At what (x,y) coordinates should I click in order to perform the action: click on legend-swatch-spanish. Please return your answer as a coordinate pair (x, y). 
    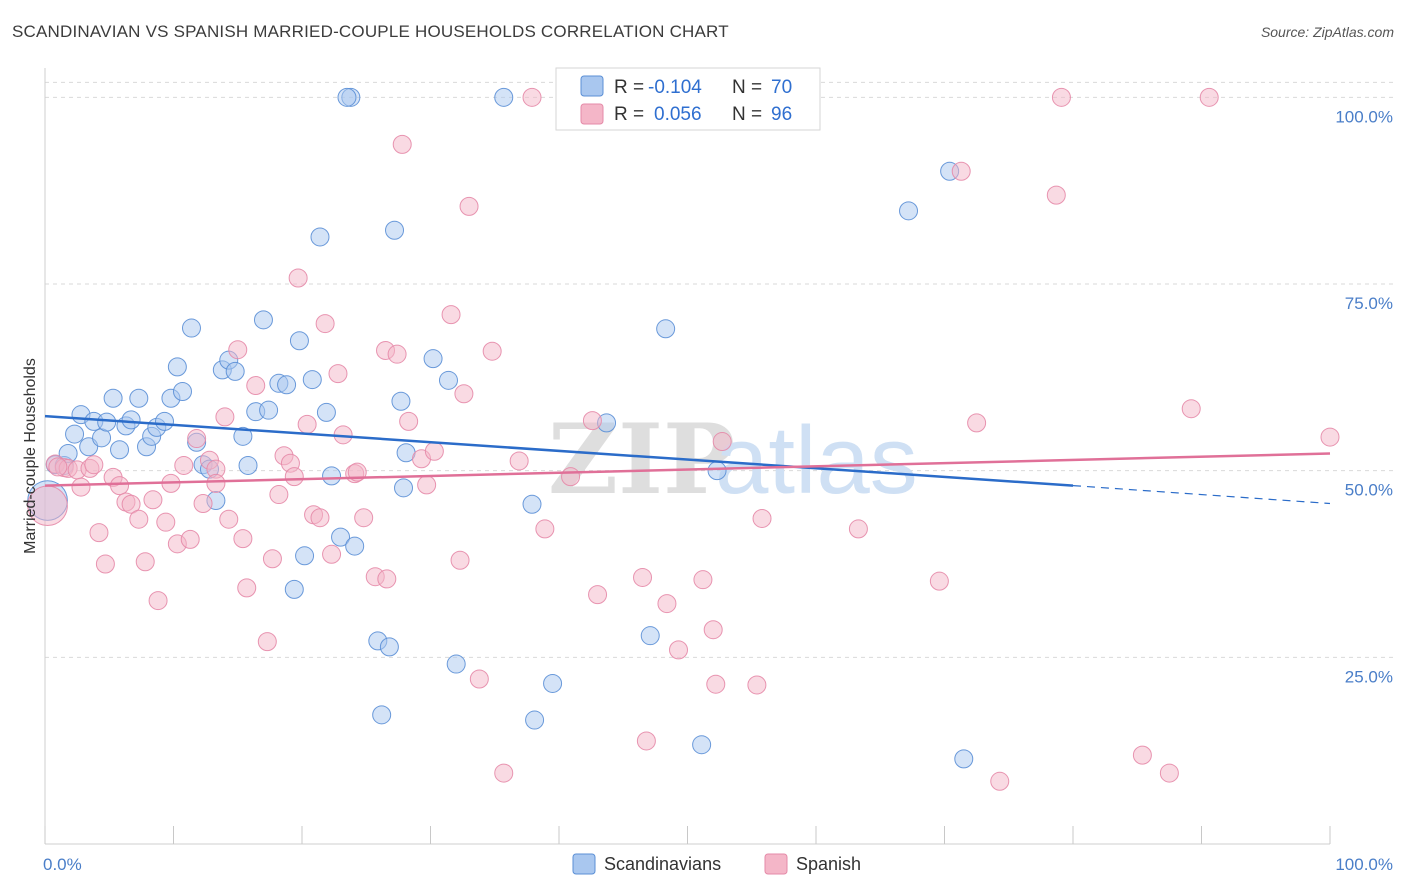
    Looking at the image, I should click on (592, 114).